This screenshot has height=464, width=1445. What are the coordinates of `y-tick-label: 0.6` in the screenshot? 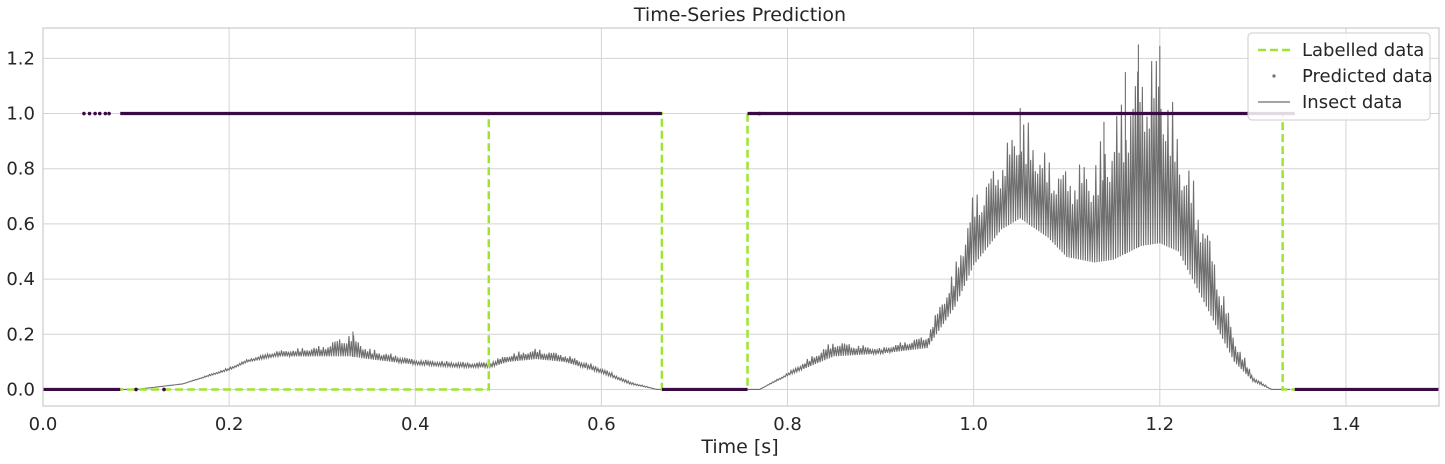 It's located at (20, 224).